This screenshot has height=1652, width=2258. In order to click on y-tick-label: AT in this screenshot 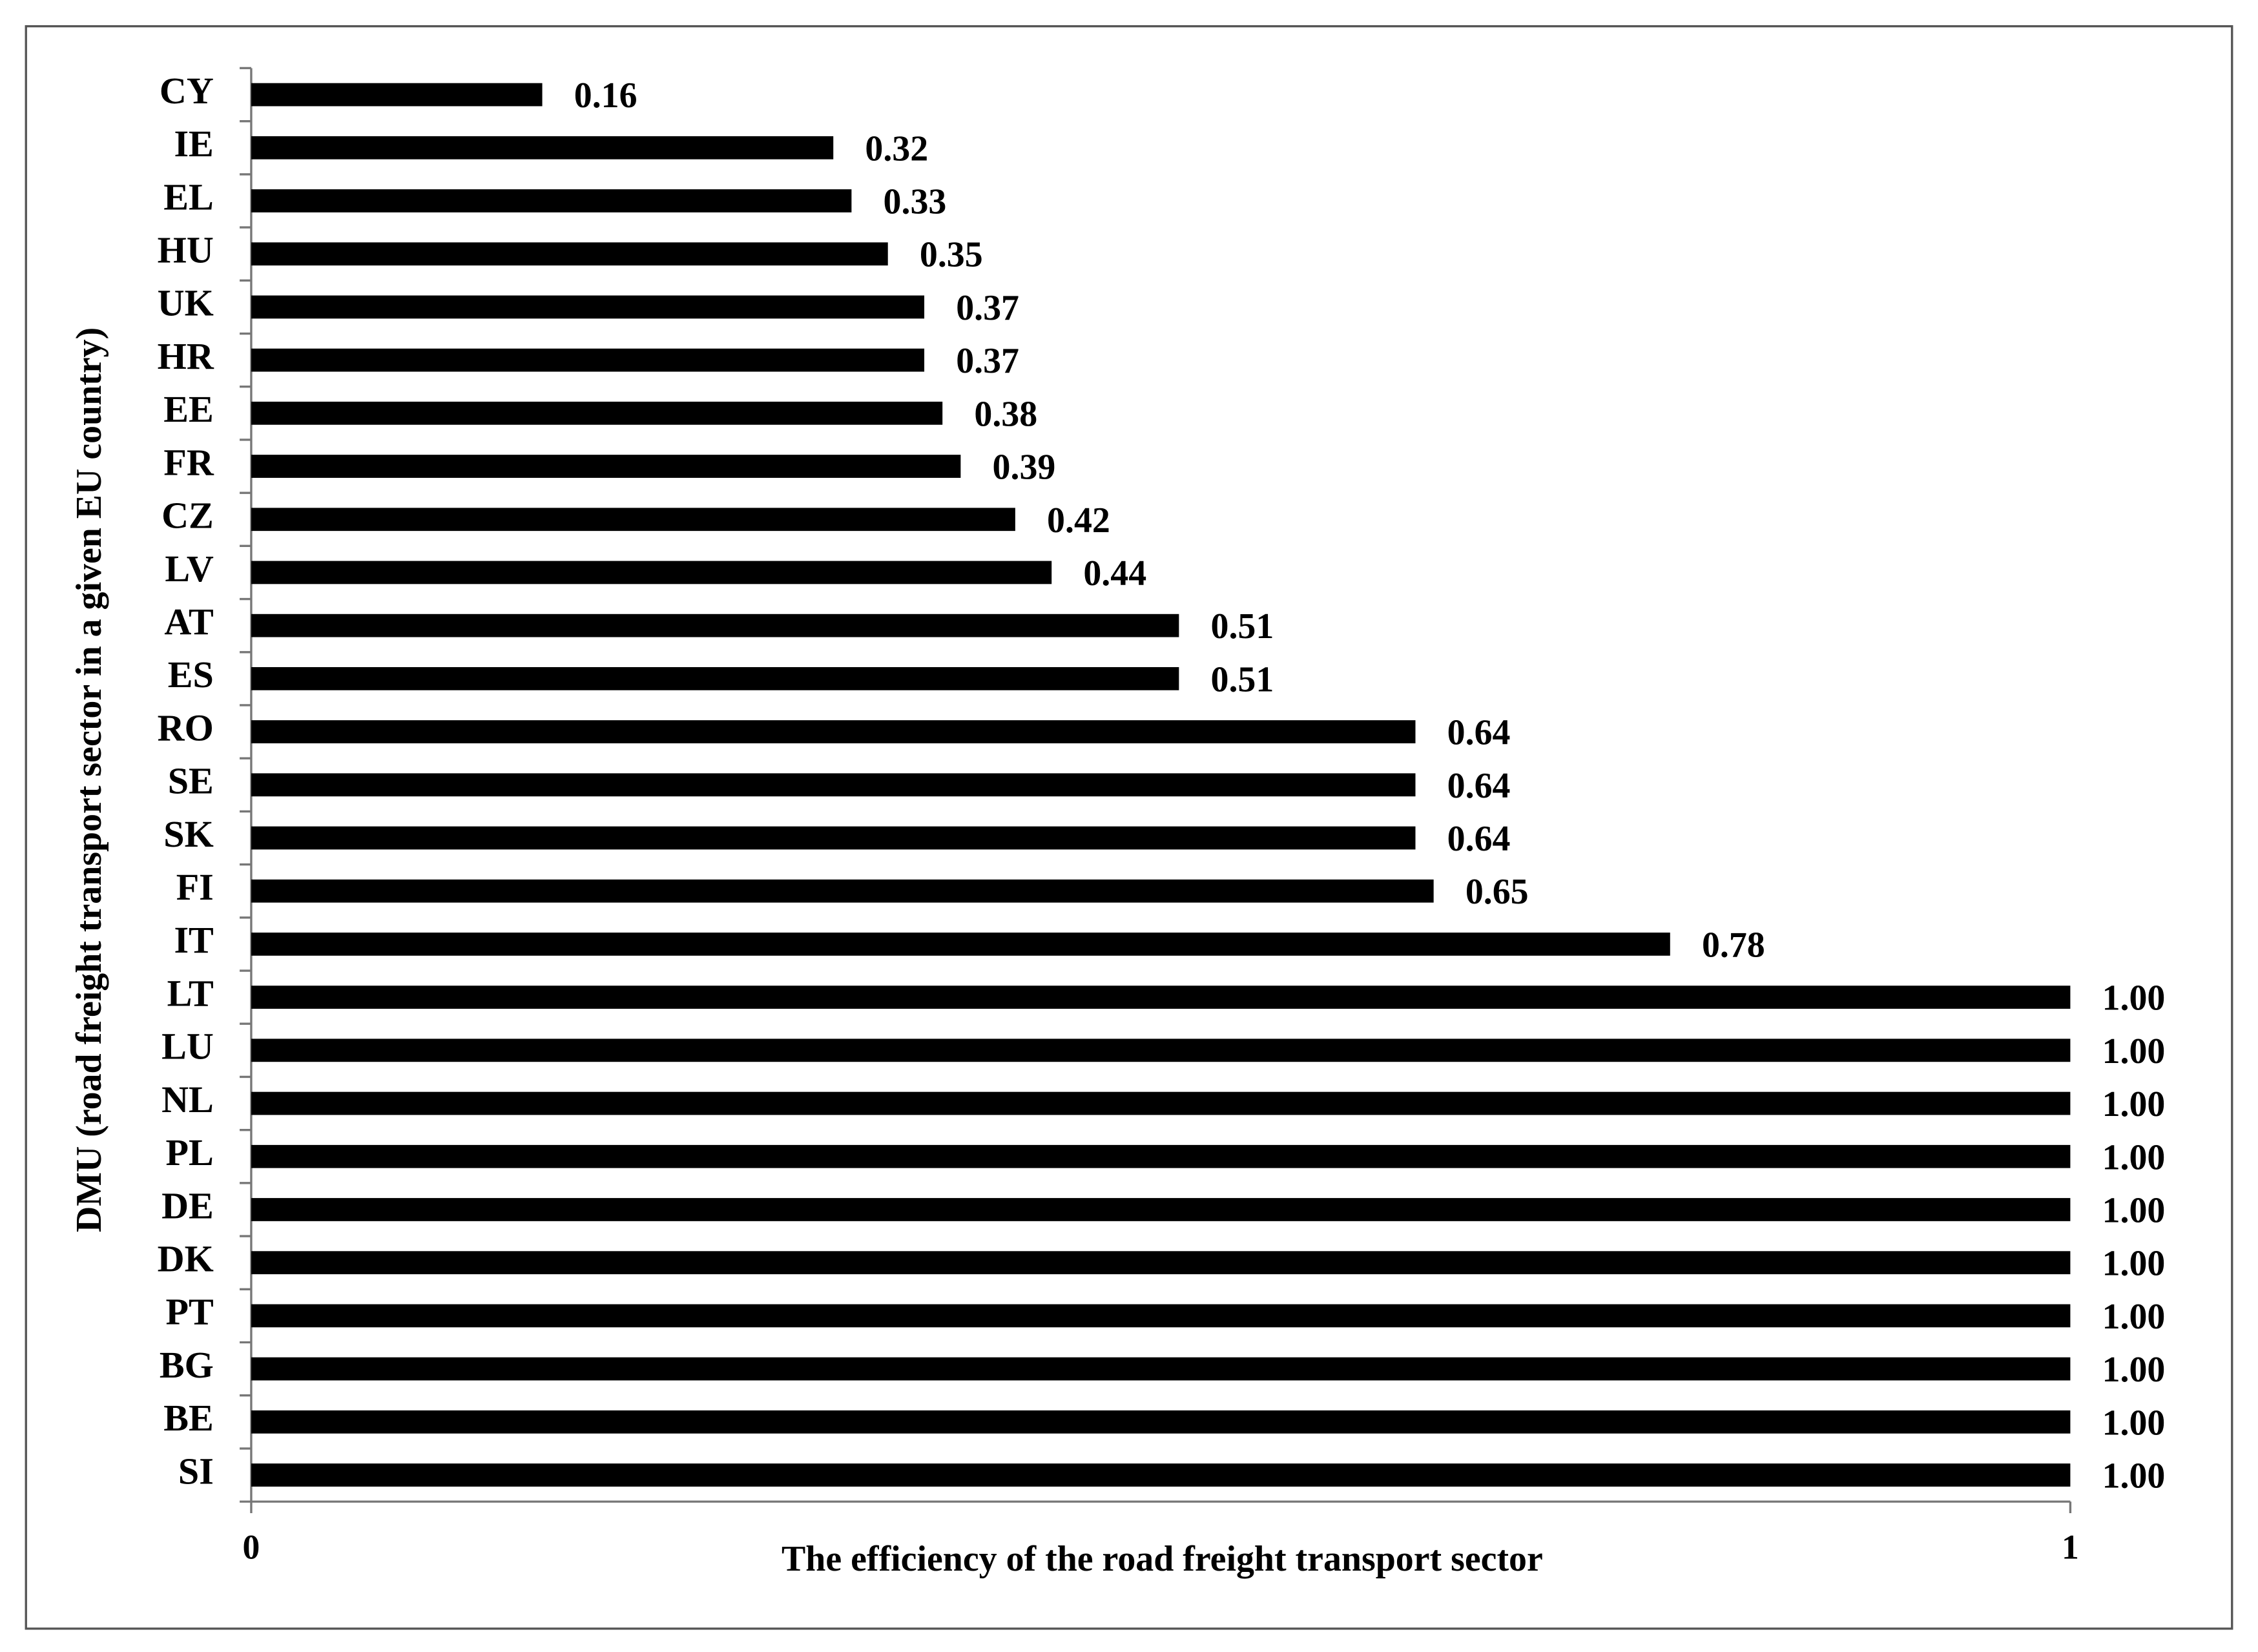, I will do `click(188, 622)`.